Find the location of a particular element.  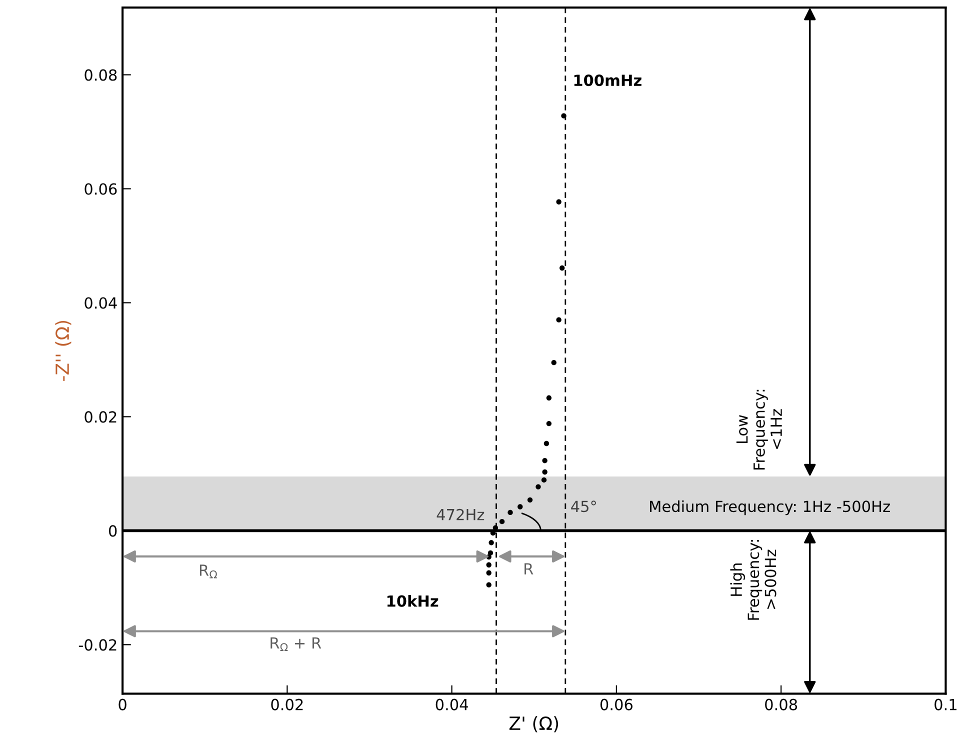

x-tick-label: 0.1 is located at coordinates (945, 704).